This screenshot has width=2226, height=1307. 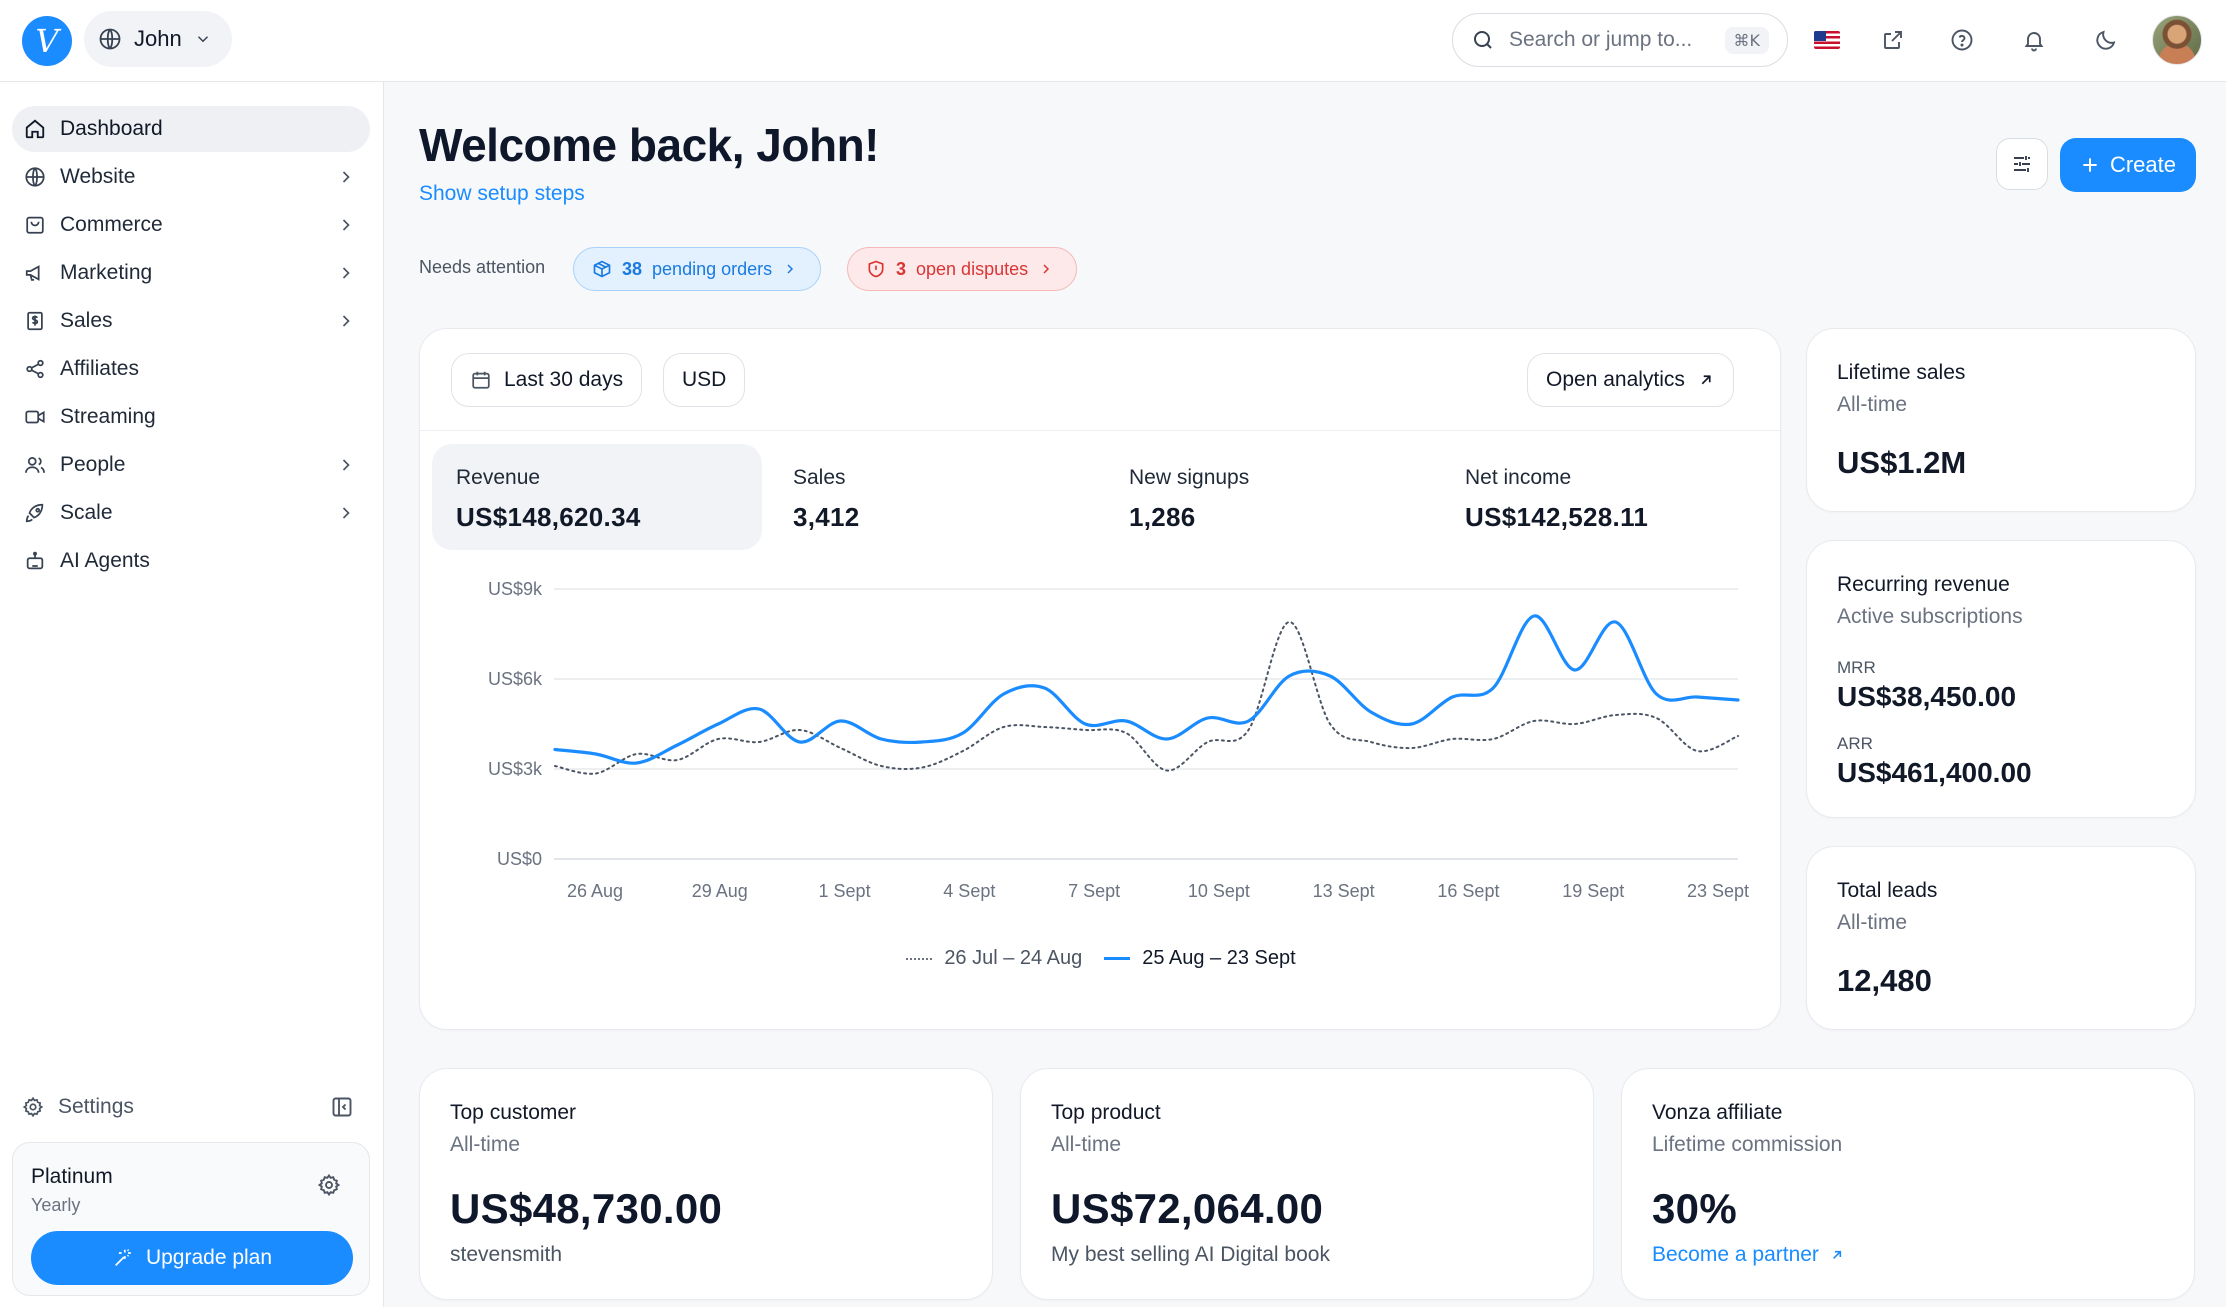 I want to click on help-button, so click(x=1962, y=40).